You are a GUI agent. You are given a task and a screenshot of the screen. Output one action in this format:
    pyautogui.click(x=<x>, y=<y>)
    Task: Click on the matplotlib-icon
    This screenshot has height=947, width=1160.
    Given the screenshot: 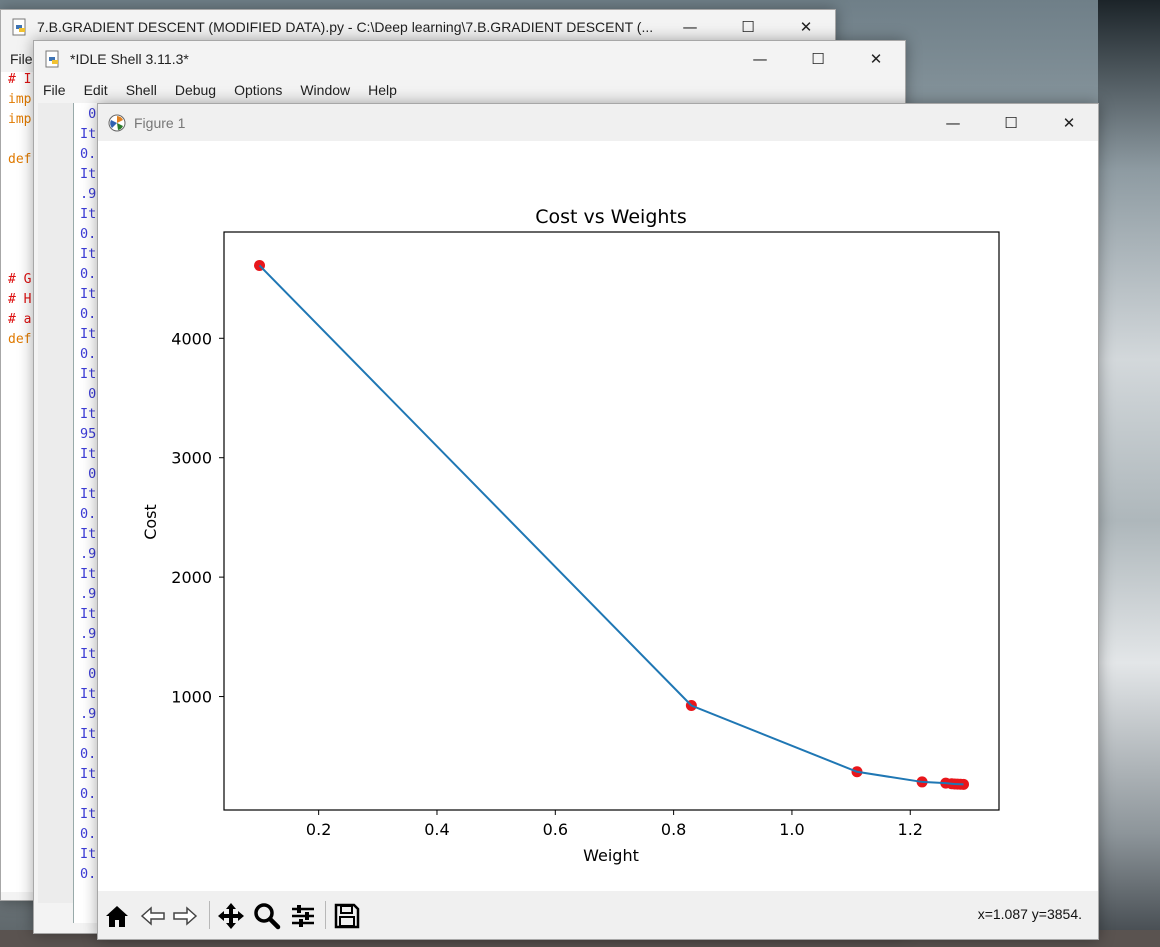 What is the action you would take?
    pyautogui.click(x=117, y=123)
    